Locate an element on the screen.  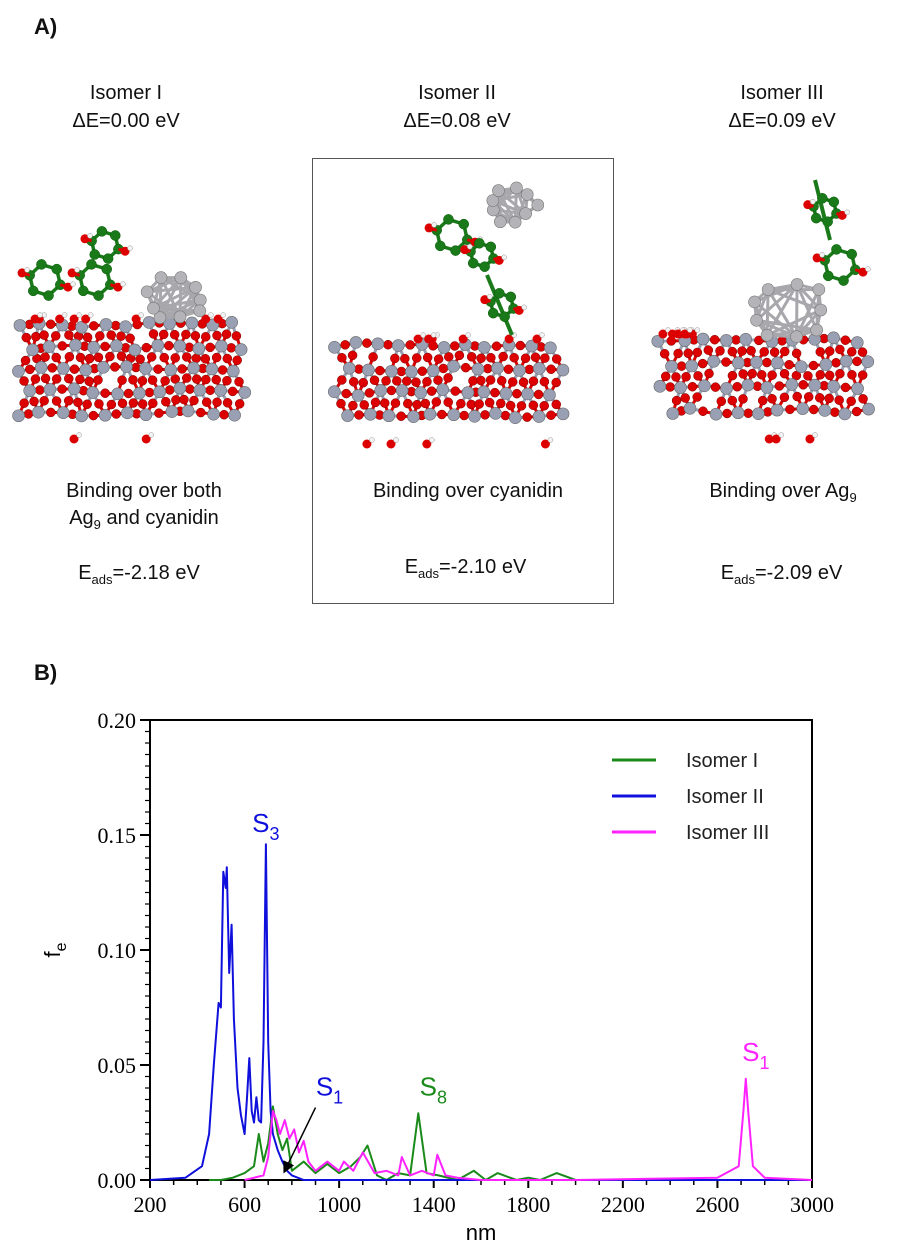
isomer-3-structure-image is located at coordinates (763, 311).